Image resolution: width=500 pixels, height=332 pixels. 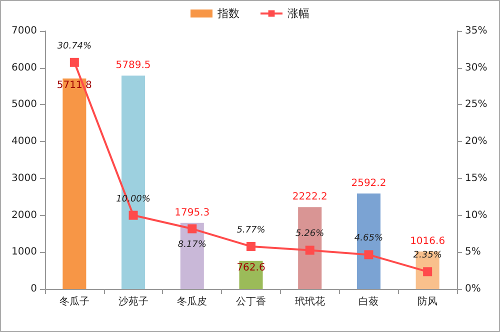 I want to click on y-tick-label: 0, so click(x=33, y=289).